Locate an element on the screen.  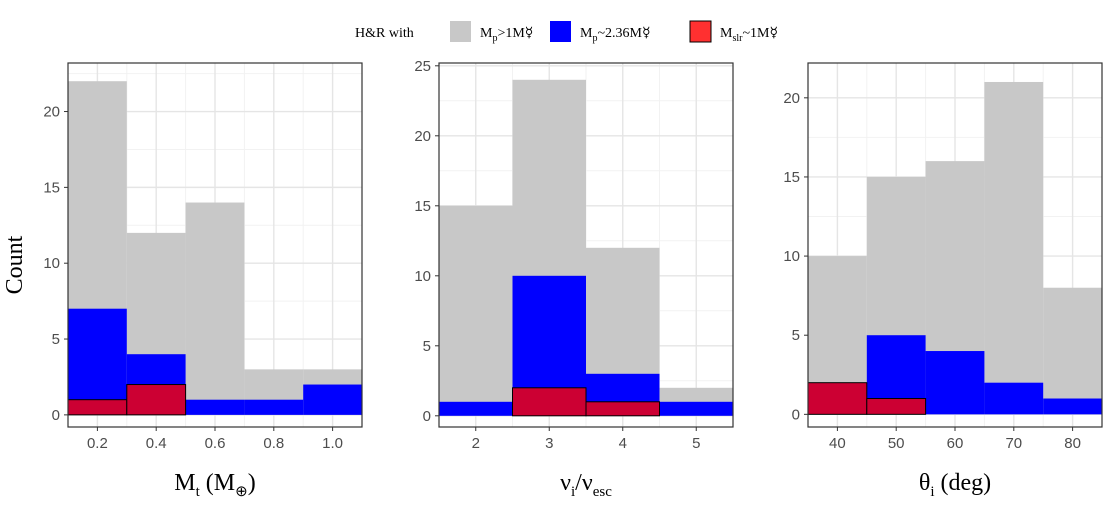
x-tick-label: 2 is located at coordinates (476, 443).